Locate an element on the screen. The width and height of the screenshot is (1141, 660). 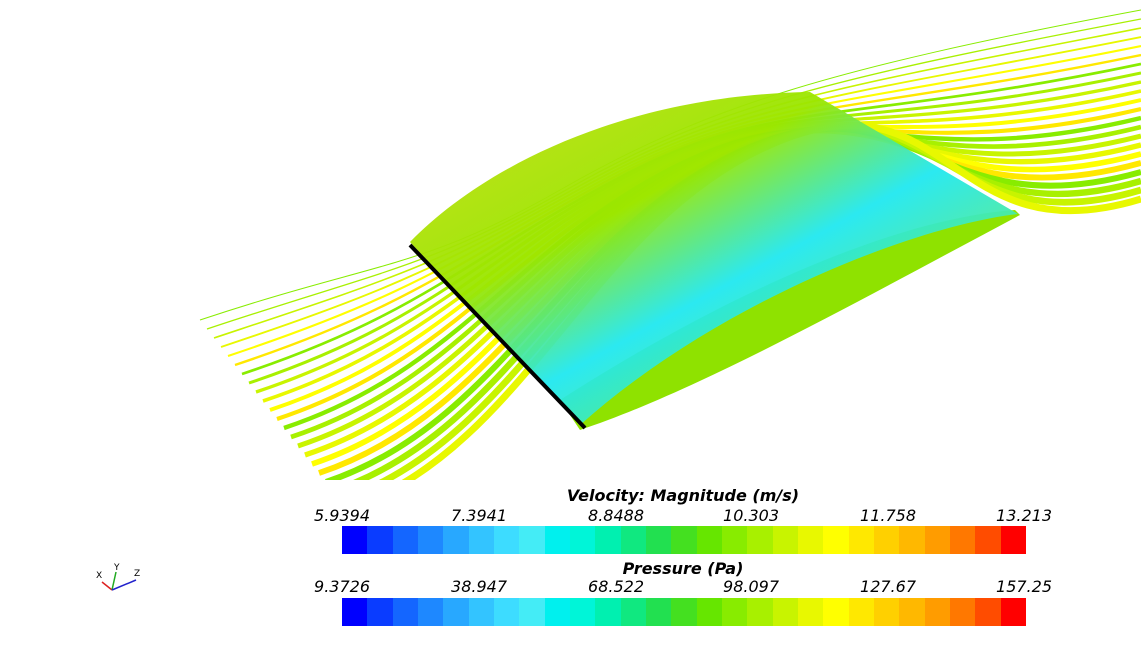
pressure-tick: 157.25 is located at coordinates (1024, 586).